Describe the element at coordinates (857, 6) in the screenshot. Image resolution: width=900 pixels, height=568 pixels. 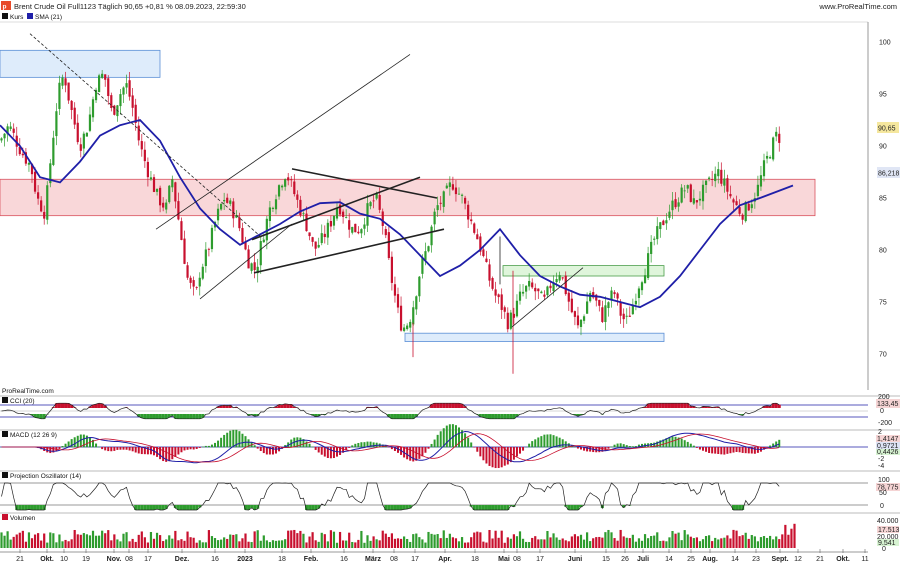
I see `source-label: www.ProRealTime.com` at that location.